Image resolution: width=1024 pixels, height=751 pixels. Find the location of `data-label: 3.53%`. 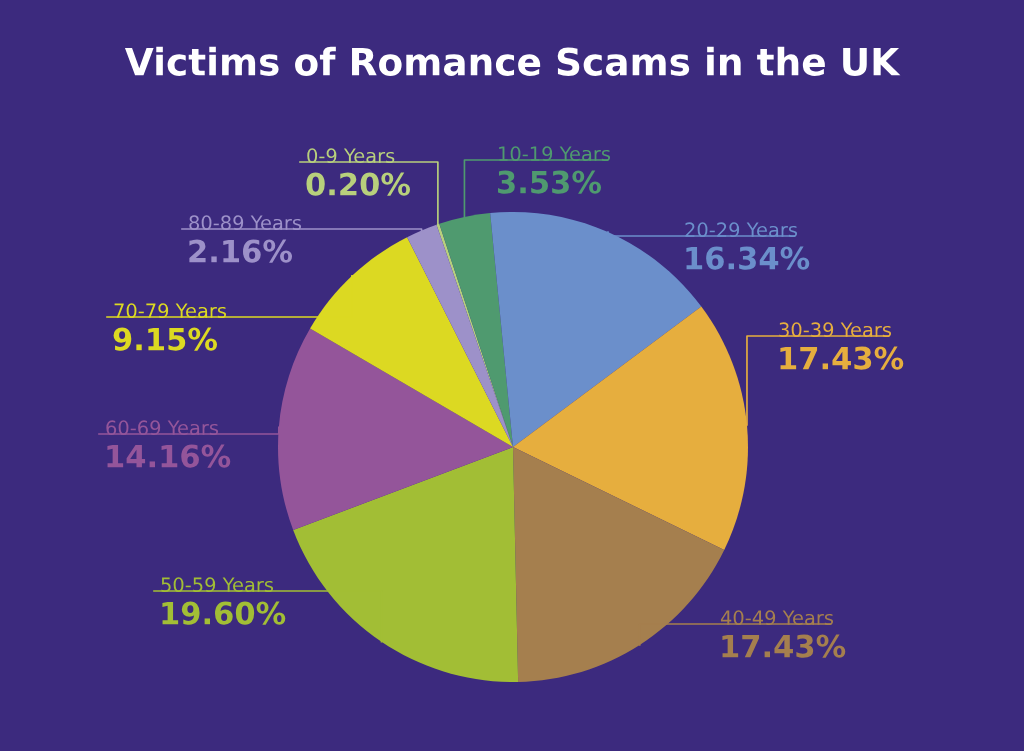

data-label: 3.53% is located at coordinates (550, 182).